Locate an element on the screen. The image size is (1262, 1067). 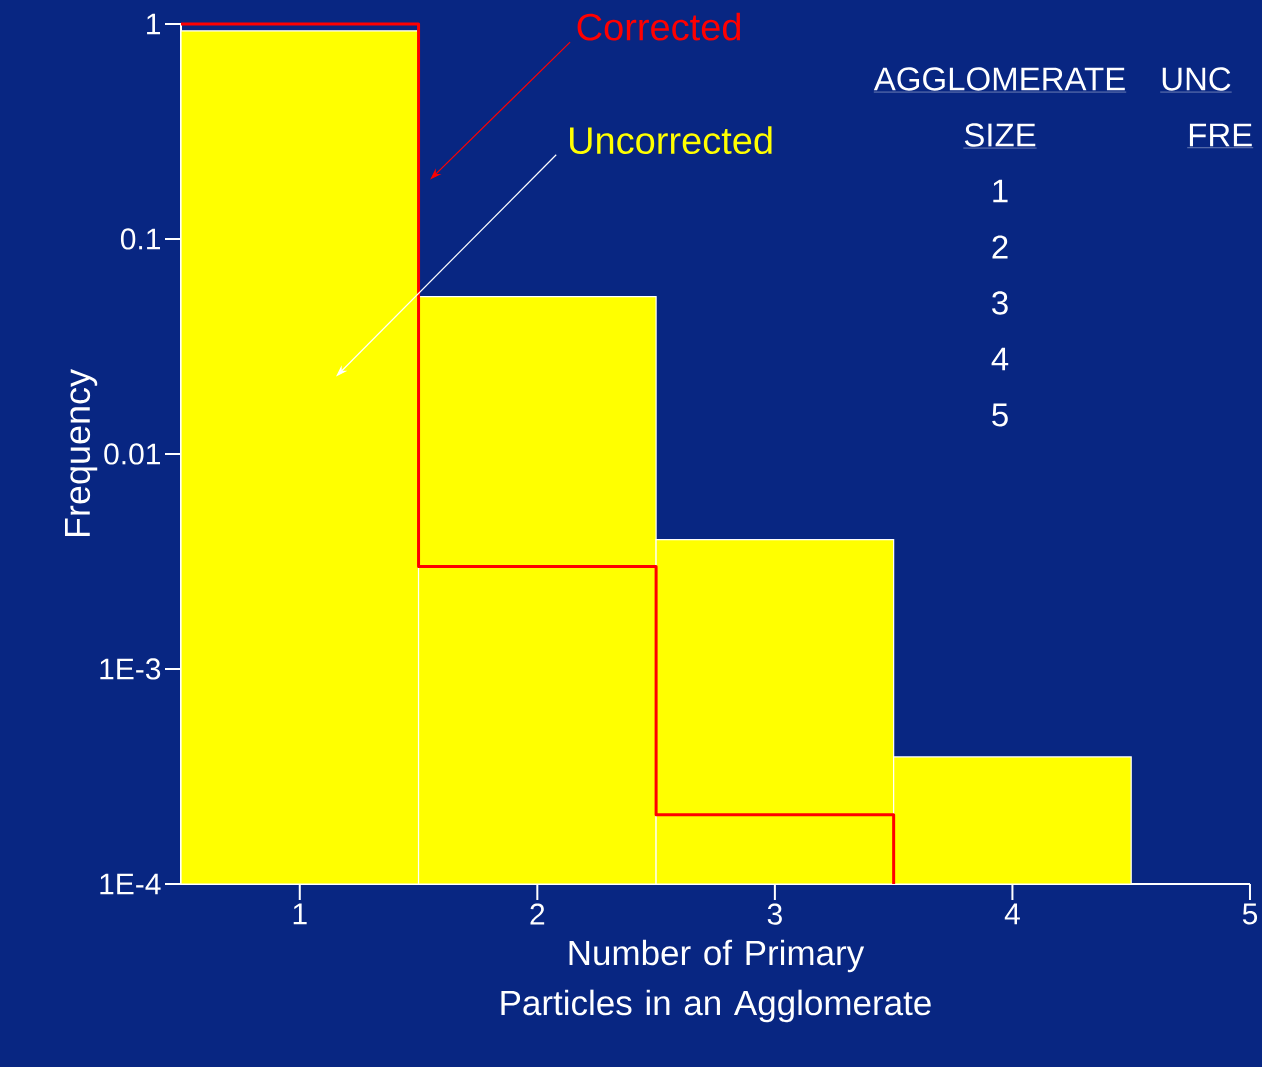
annotation: 5 is located at coordinates (1000, 415).